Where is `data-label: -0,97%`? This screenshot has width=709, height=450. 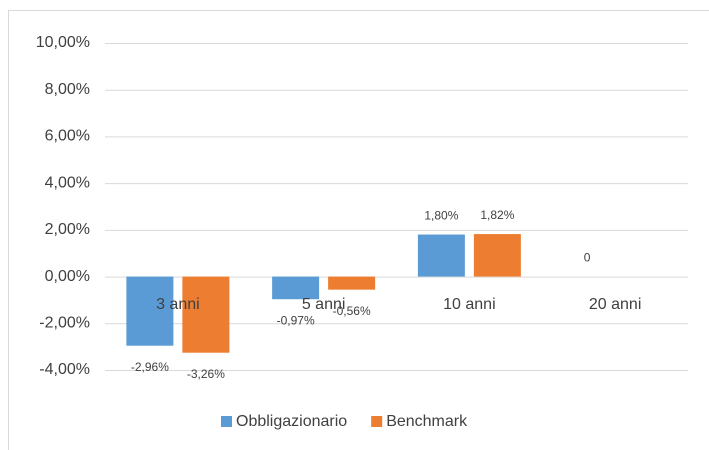 data-label: -0,97% is located at coordinates (296, 320).